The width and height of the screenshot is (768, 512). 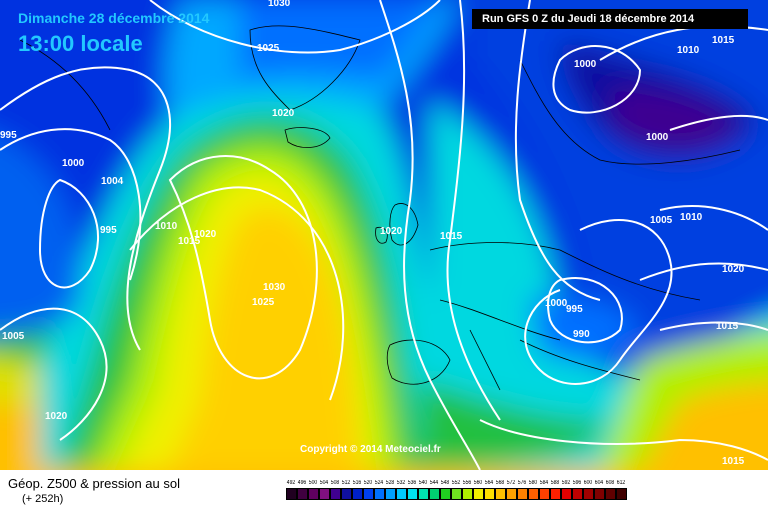 What do you see at coordinates (357, 483) in the screenshot?
I see `legend-value: 516` at bounding box center [357, 483].